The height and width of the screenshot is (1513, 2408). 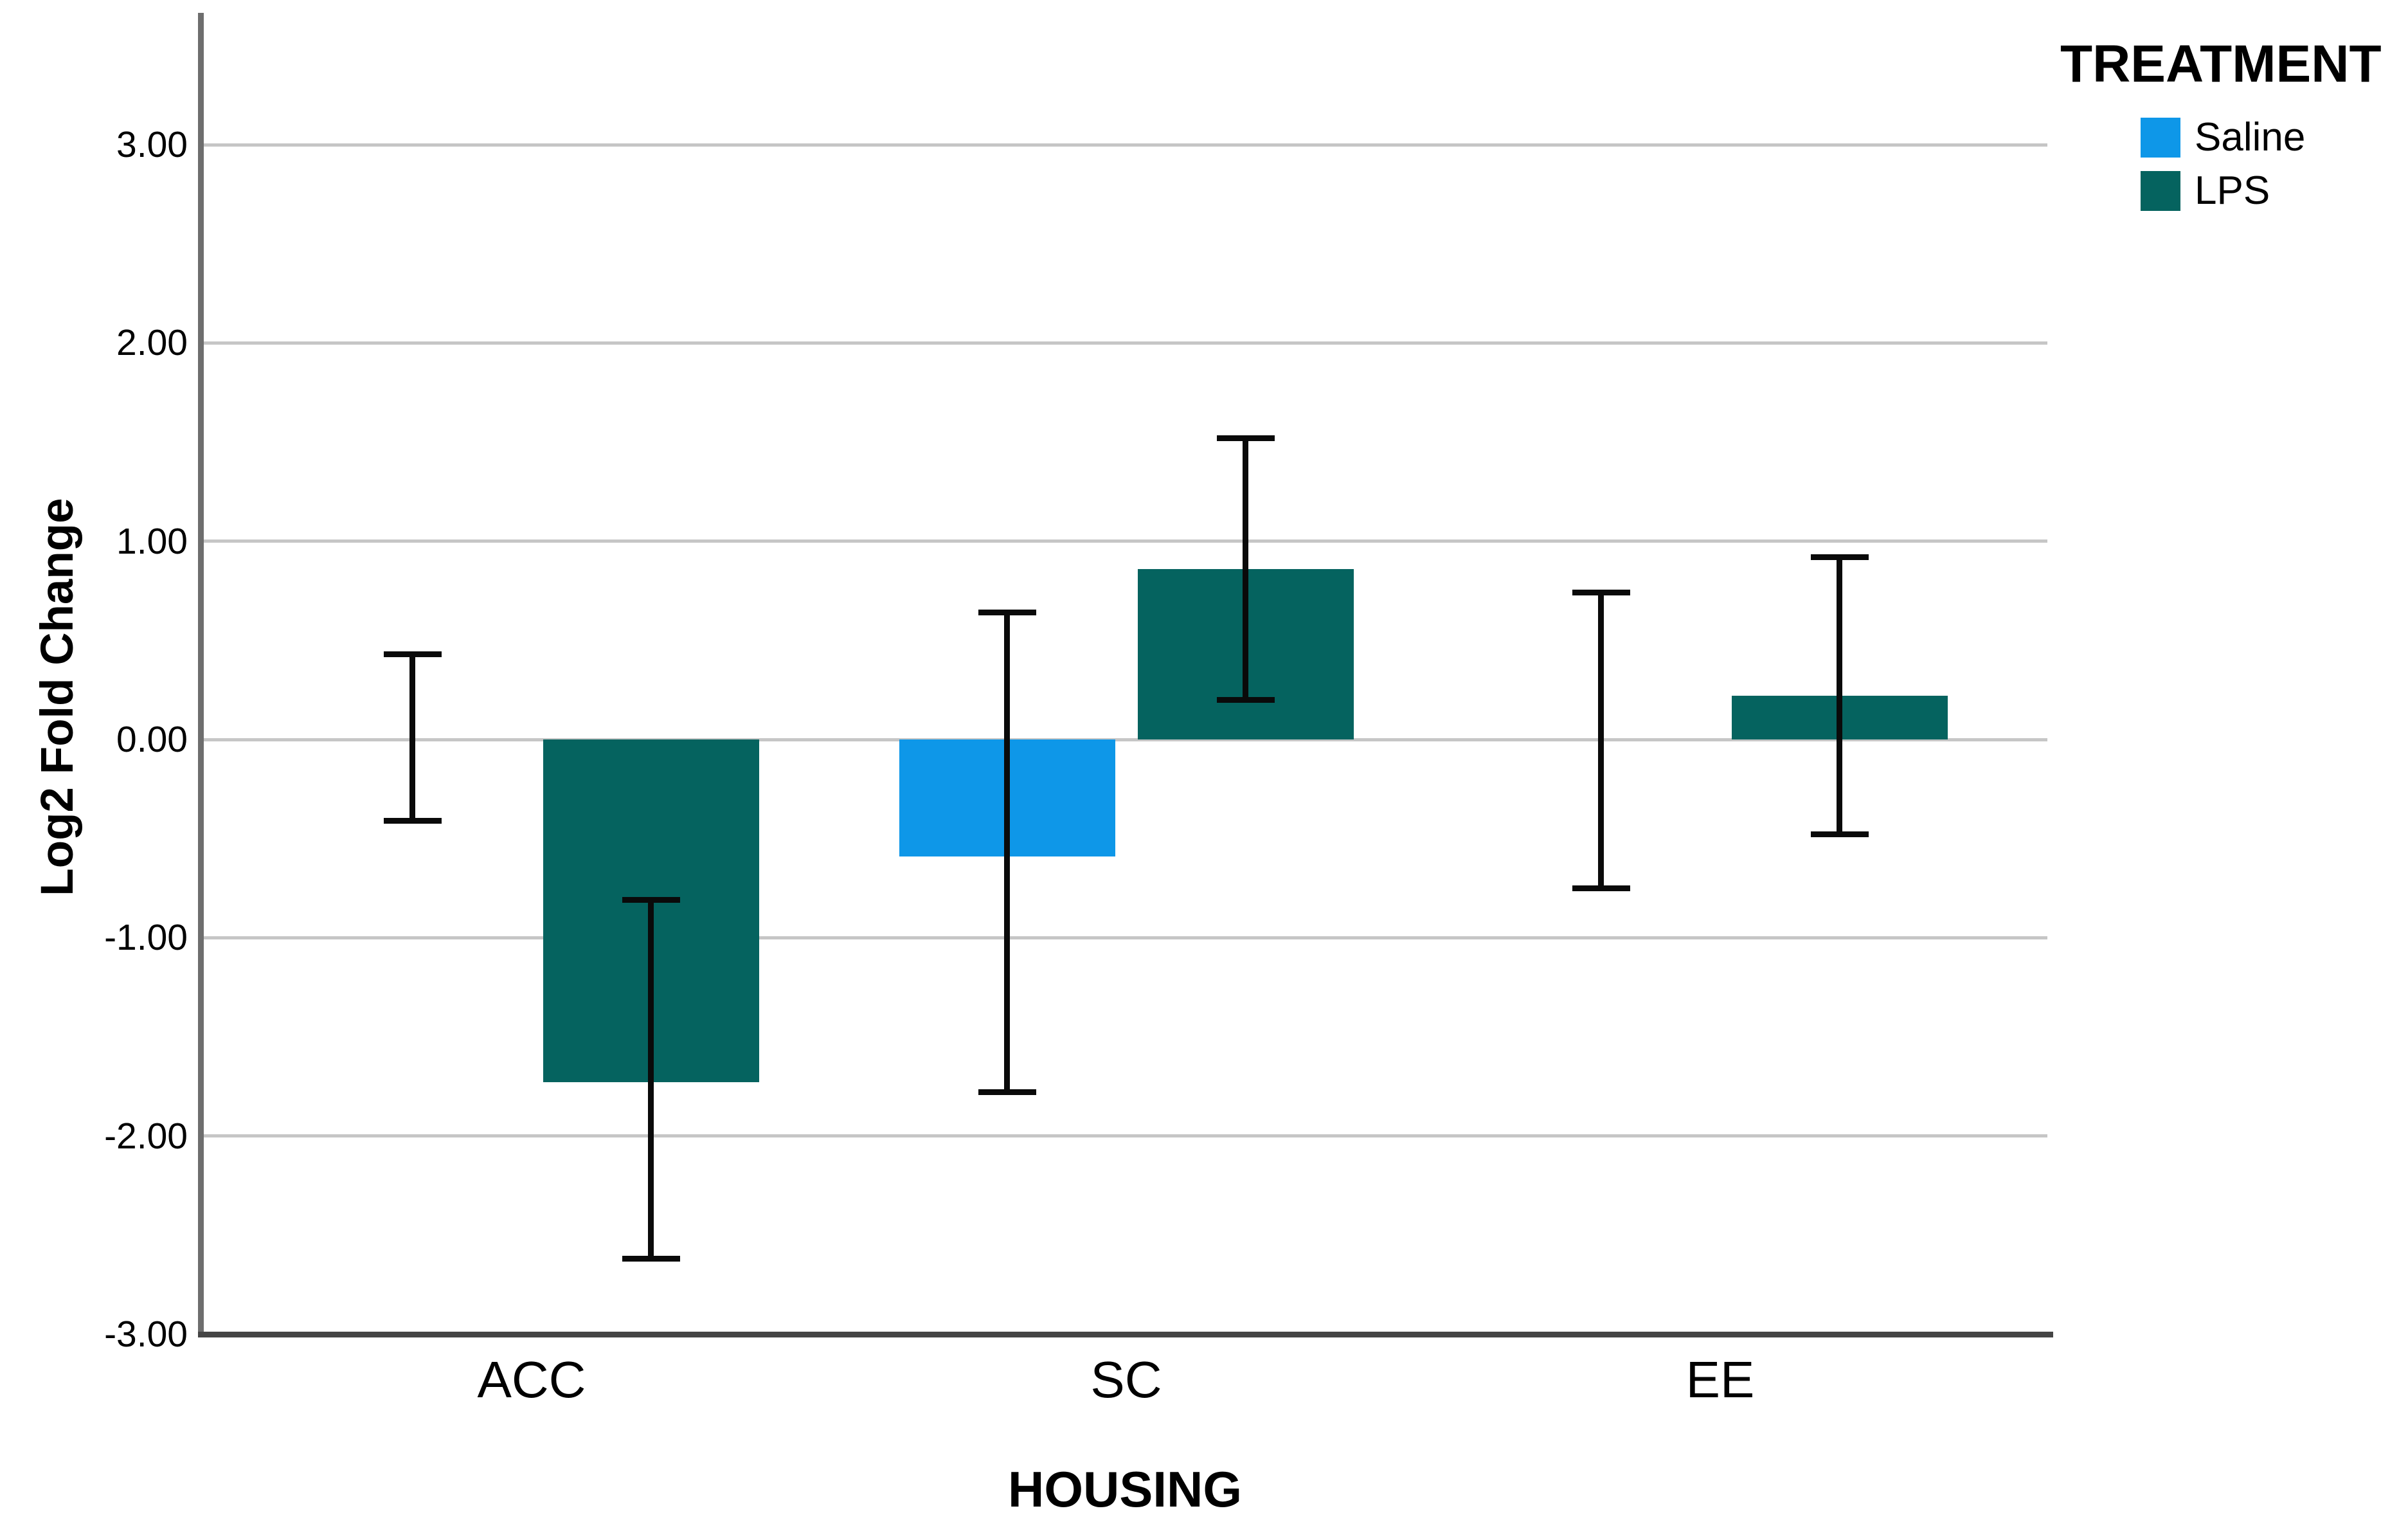 What do you see at coordinates (146, 1136) in the screenshot?
I see `y-tick-label--2: -2.00` at bounding box center [146, 1136].